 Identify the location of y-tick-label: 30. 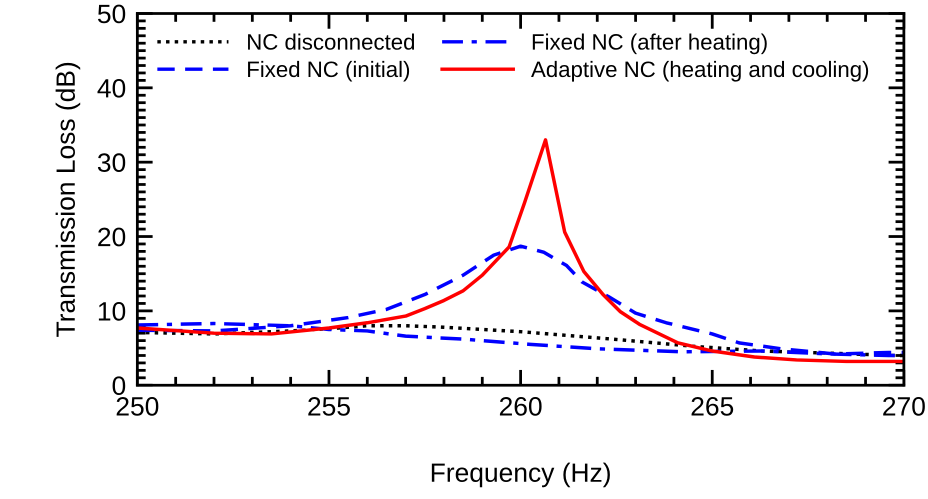
(112, 162).